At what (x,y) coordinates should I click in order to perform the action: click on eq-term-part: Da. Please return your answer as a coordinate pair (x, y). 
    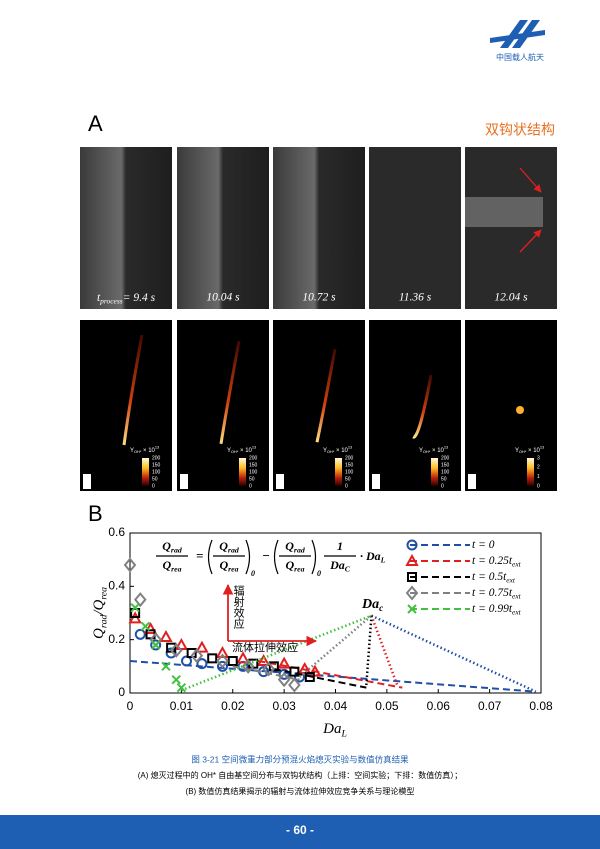
    Looking at the image, I should click on (373, 556).